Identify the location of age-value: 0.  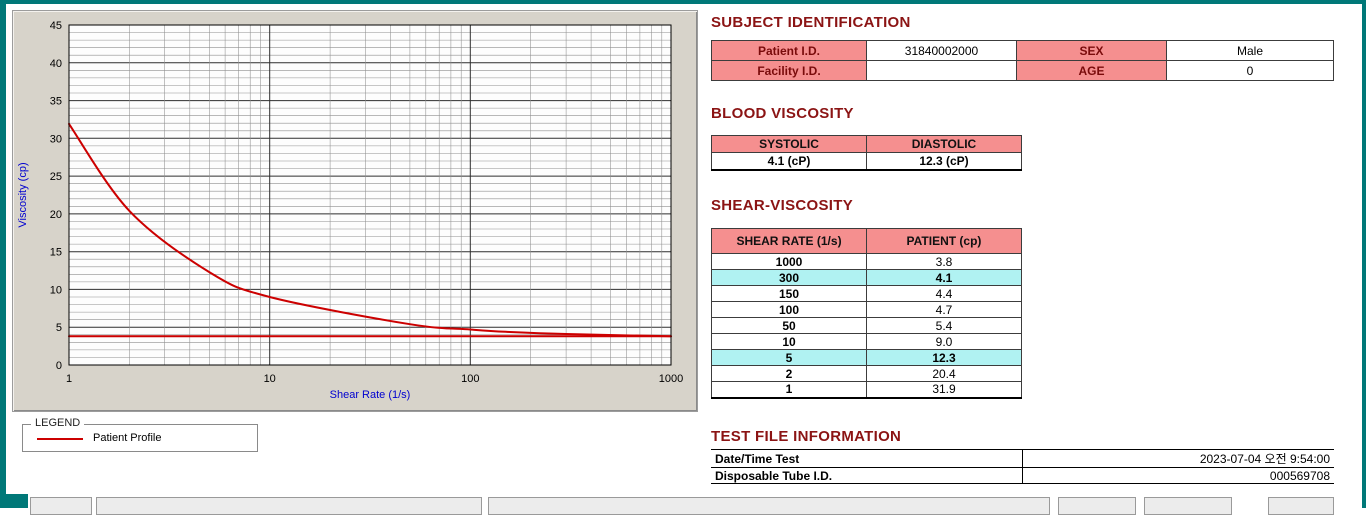
(1250, 70).